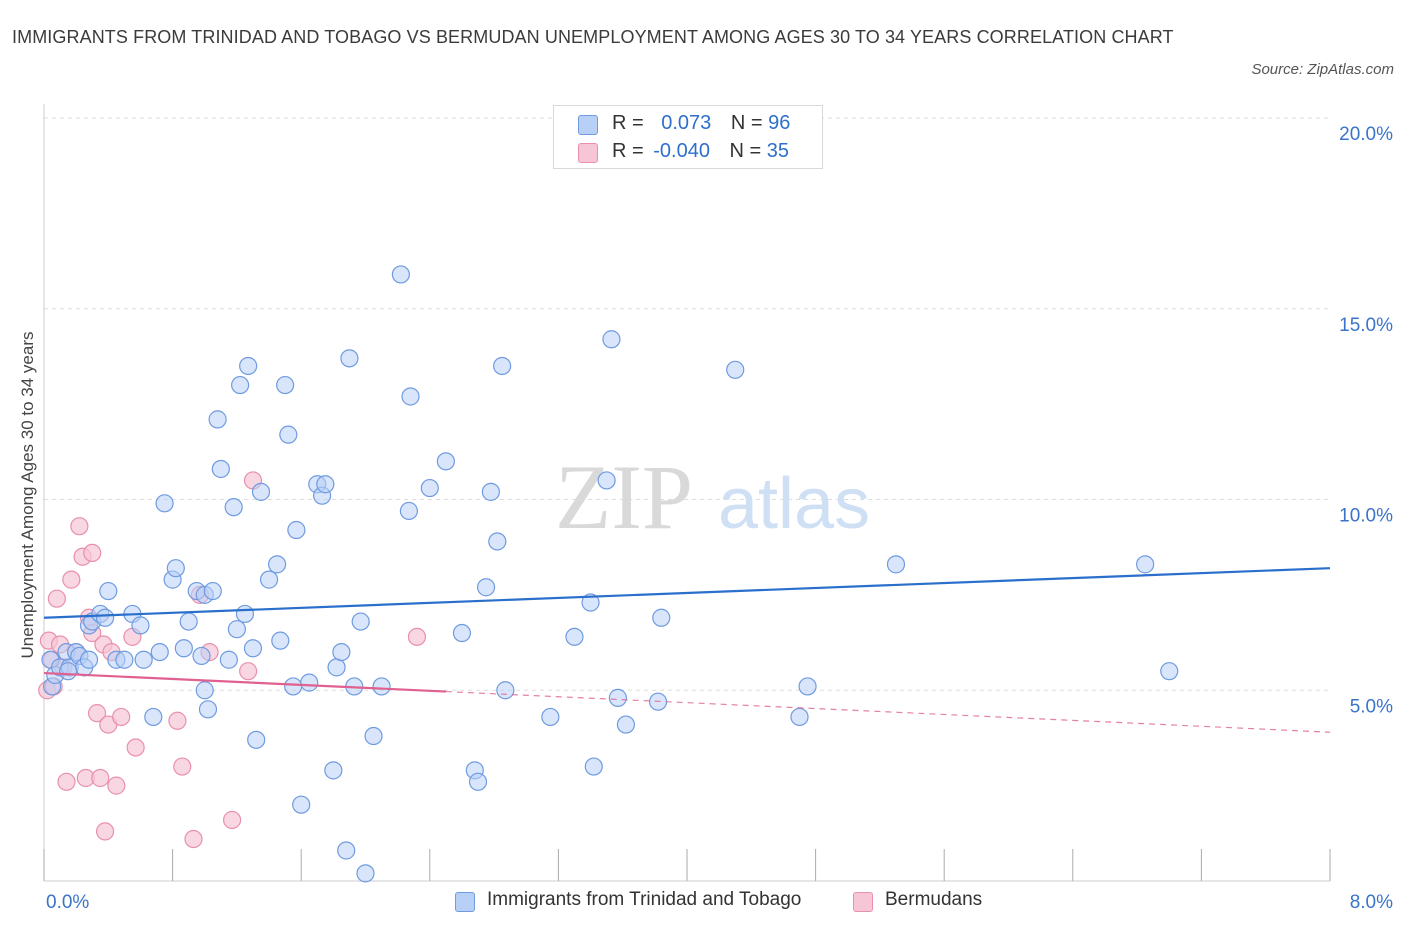 Image resolution: width=1406 pixels, height=930 pixels. What do you see at coordinates (1371, 902) in the screenshot?
I see `x-tick-label-max: 8.0%` at bounding box center [1371, 902].